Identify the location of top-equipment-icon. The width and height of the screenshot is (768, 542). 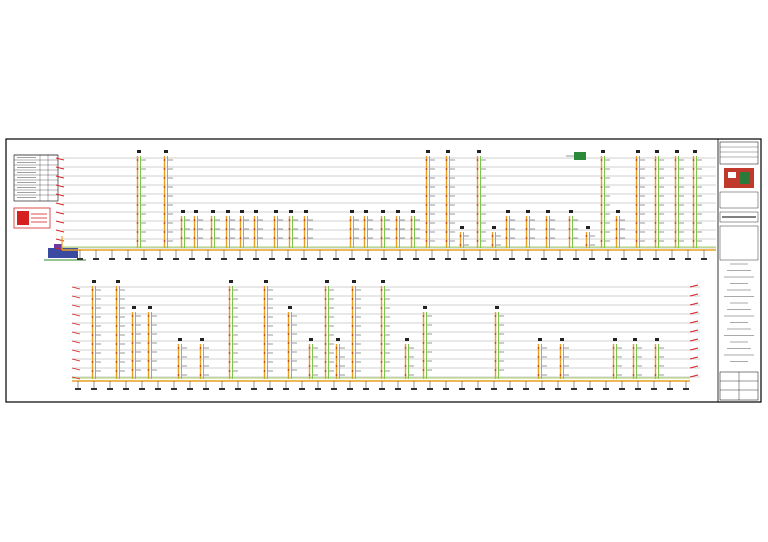
(576, 156).